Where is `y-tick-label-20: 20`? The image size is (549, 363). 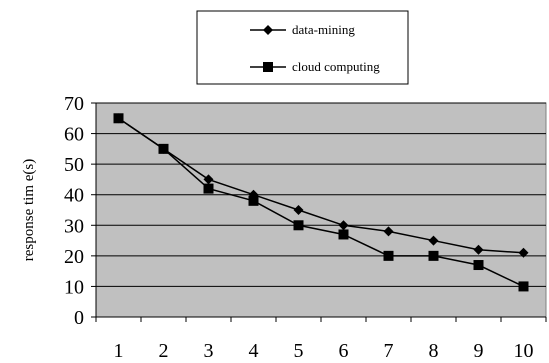 y-tick-label-20: 20 is located at coordinates (74, 257).